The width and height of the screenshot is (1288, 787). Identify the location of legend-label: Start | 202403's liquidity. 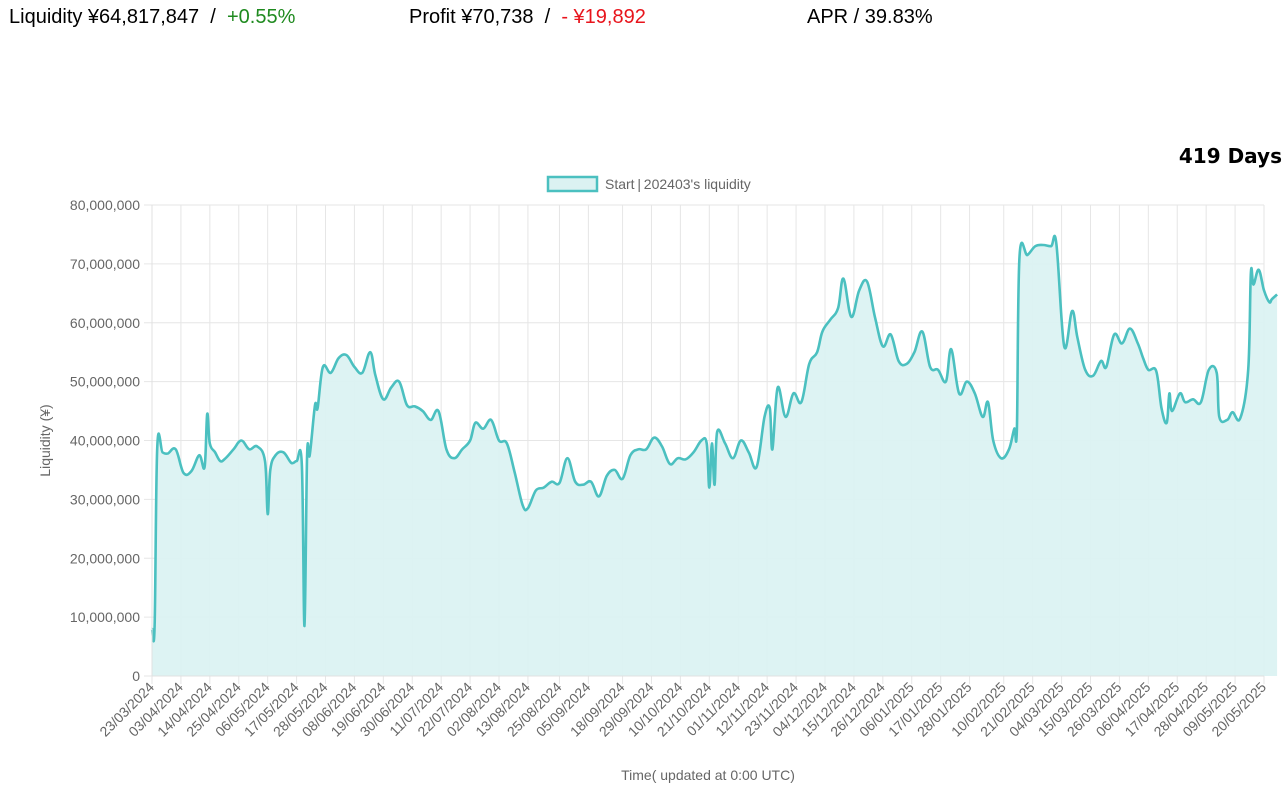
(678, 184).